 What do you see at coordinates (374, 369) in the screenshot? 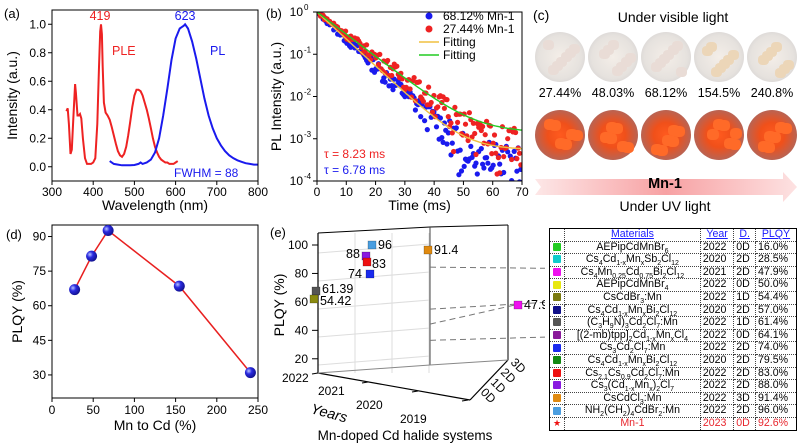
I see `frame-bottom-back` at bounding box center [374, 369].